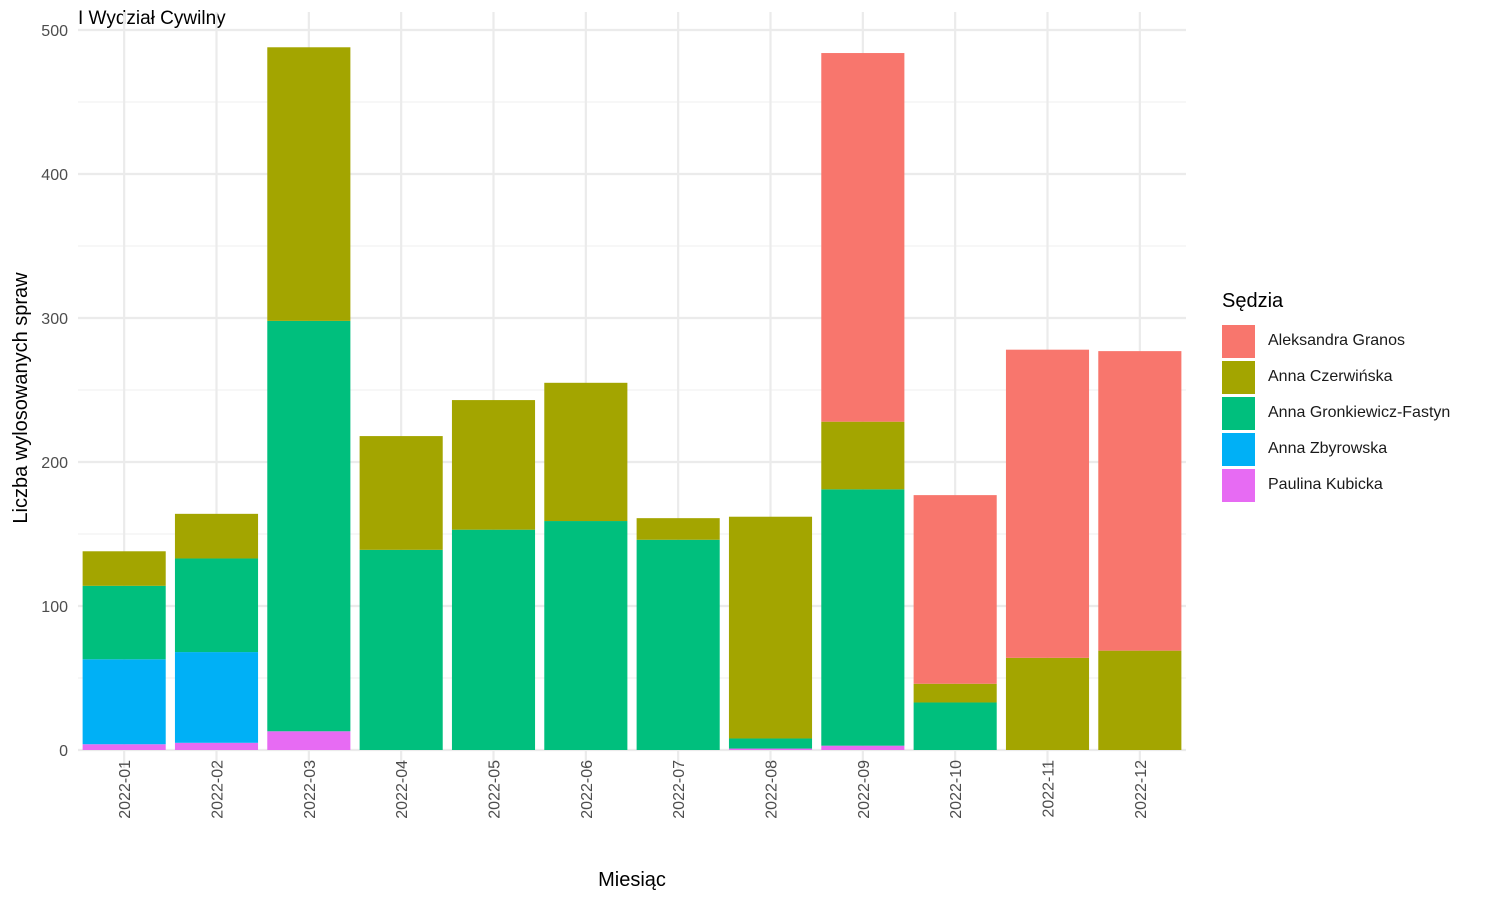 The image size is (1500, 900). I want to click on x-tick-label: 2022-02, so click(218, 789).